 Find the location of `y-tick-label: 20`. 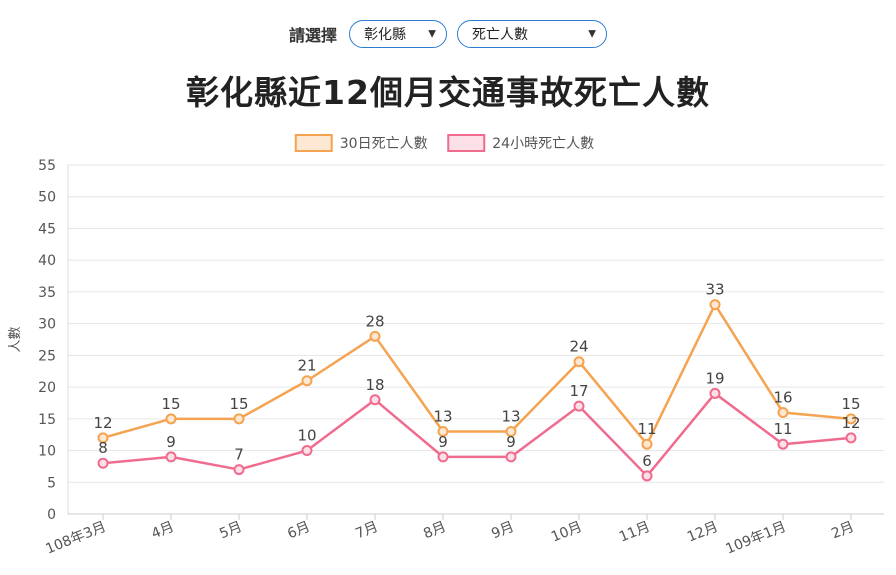

y-tick-label: 20 is located at coordinates (47, 388).